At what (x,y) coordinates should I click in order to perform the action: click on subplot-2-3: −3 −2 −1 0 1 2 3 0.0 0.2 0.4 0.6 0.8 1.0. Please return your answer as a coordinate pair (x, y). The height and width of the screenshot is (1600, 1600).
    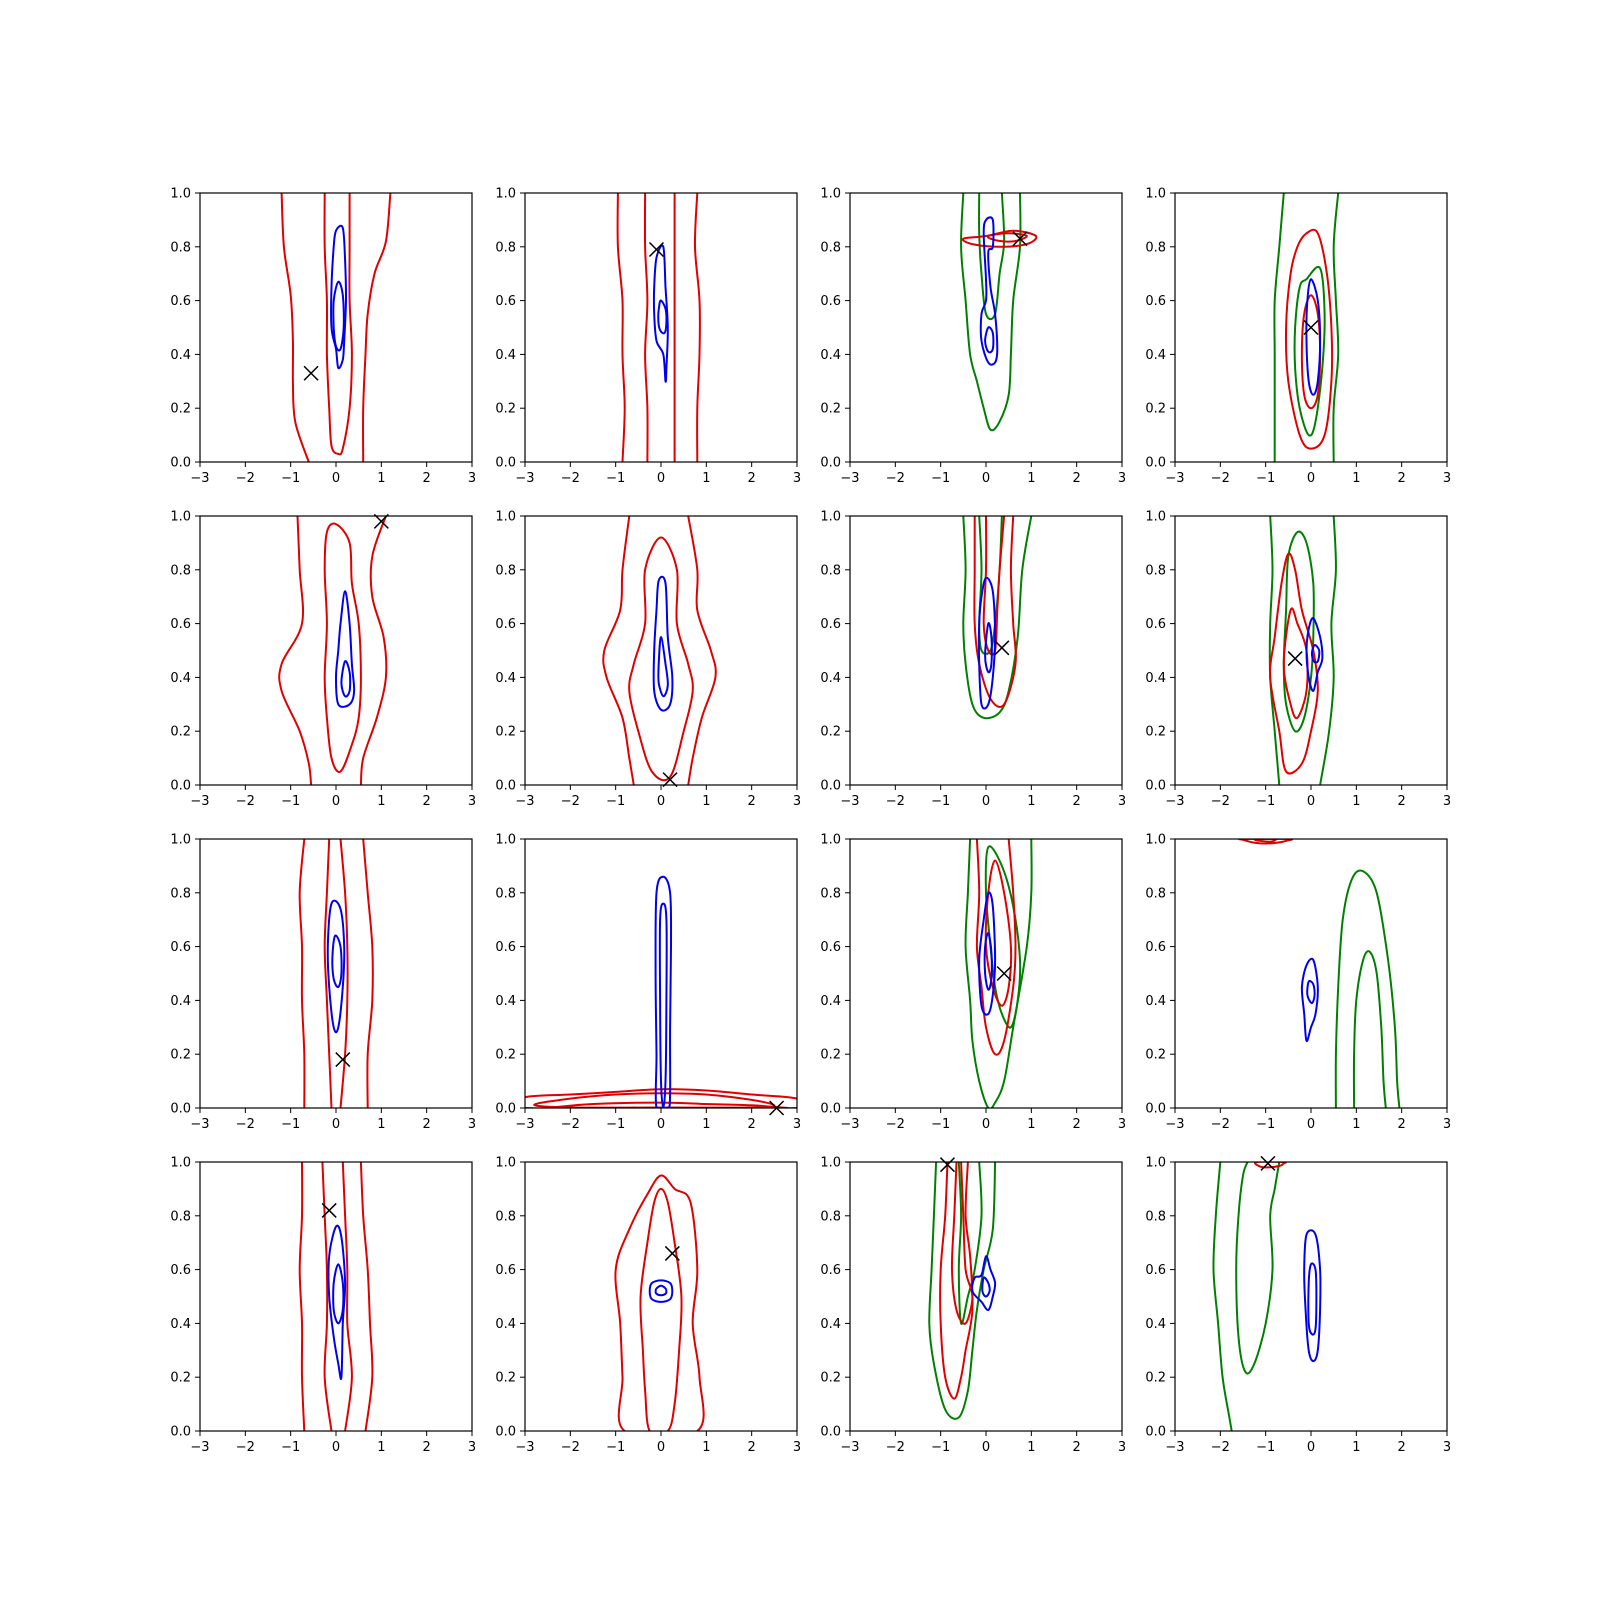
    Looking at the image, I should click on (973, 660).